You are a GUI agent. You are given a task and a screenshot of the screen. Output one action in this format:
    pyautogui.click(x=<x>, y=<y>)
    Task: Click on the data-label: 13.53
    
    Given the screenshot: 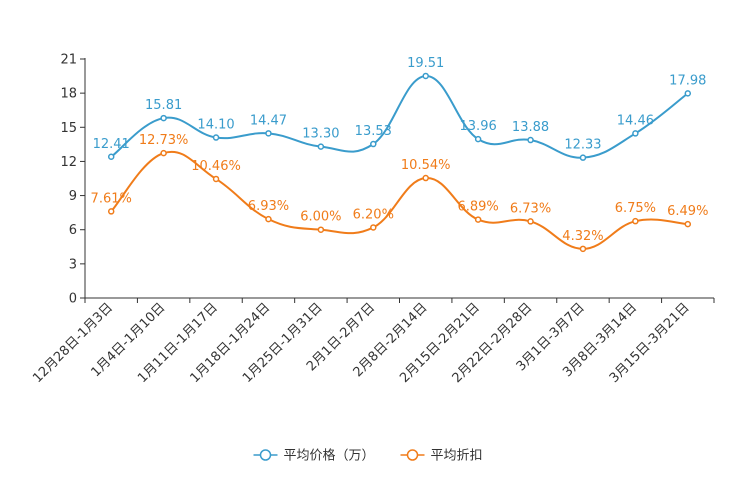 What is the action you would take?
    pyautogui.click(x=373, y=131)
    